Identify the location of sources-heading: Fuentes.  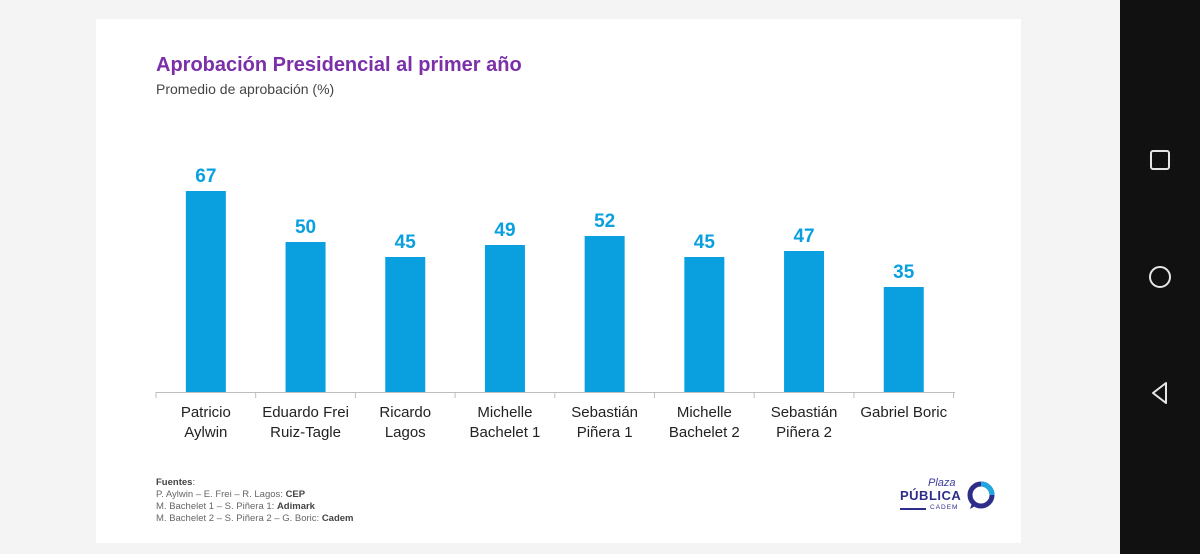
(174, 482).